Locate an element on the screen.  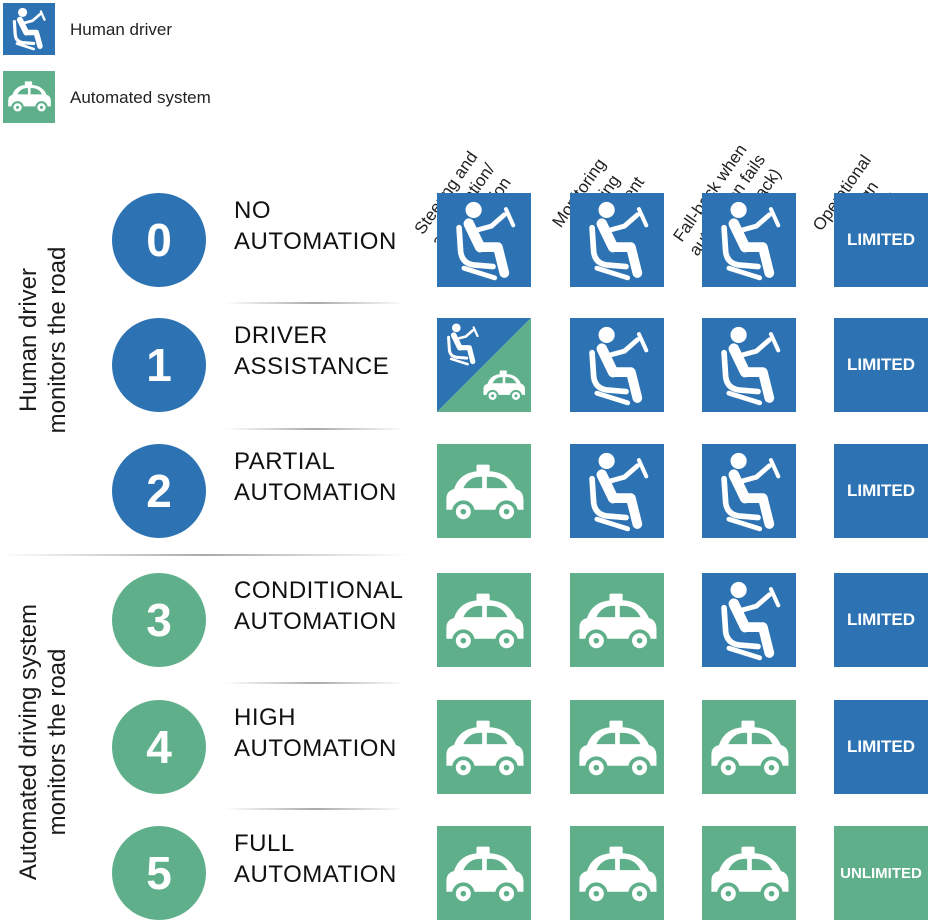
legend-automated-system-label: Automated system is located at coordinates (140, 97).